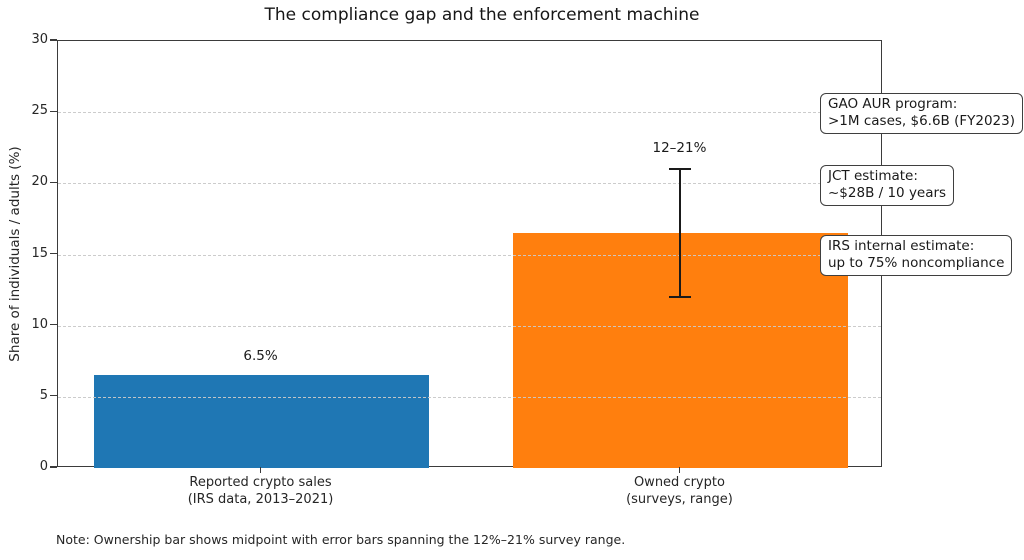 The height and width of the screenshot is (560, 1024). Describe the element at coordinates (39, 253) in the screenshot. I see `y-tick-label-15: 15` at that location.